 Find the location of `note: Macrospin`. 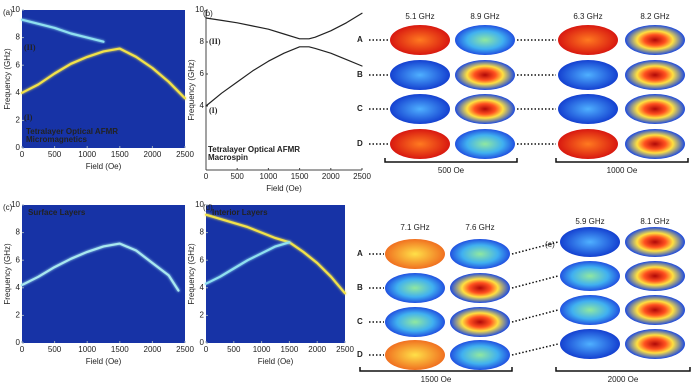

note: Macrospin is located at coordinates (228, 157).